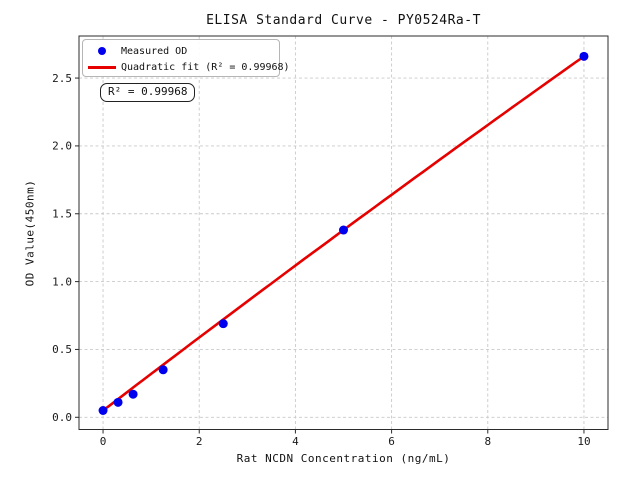 Image resolution: width=640 pixels, height=480 pixels. Describe the element at coordinates (343, 20) in the screenshot. I see `chart-title: ELISA Standard Curve - PY0524Ra-T` at that location.